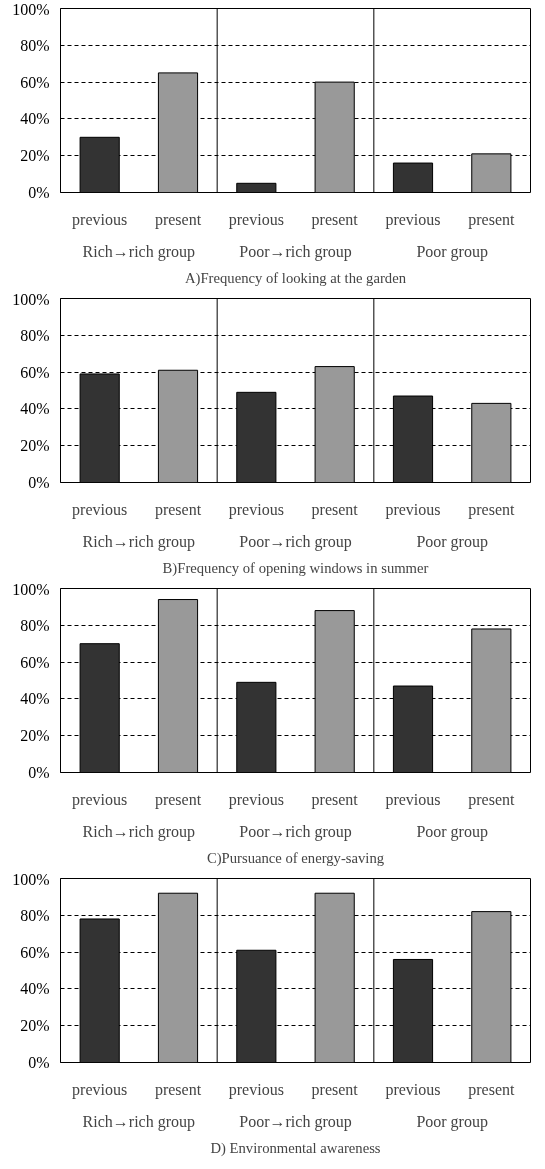  I want to click on text: C)Pursuance of energy-saving, so click(295, 858).